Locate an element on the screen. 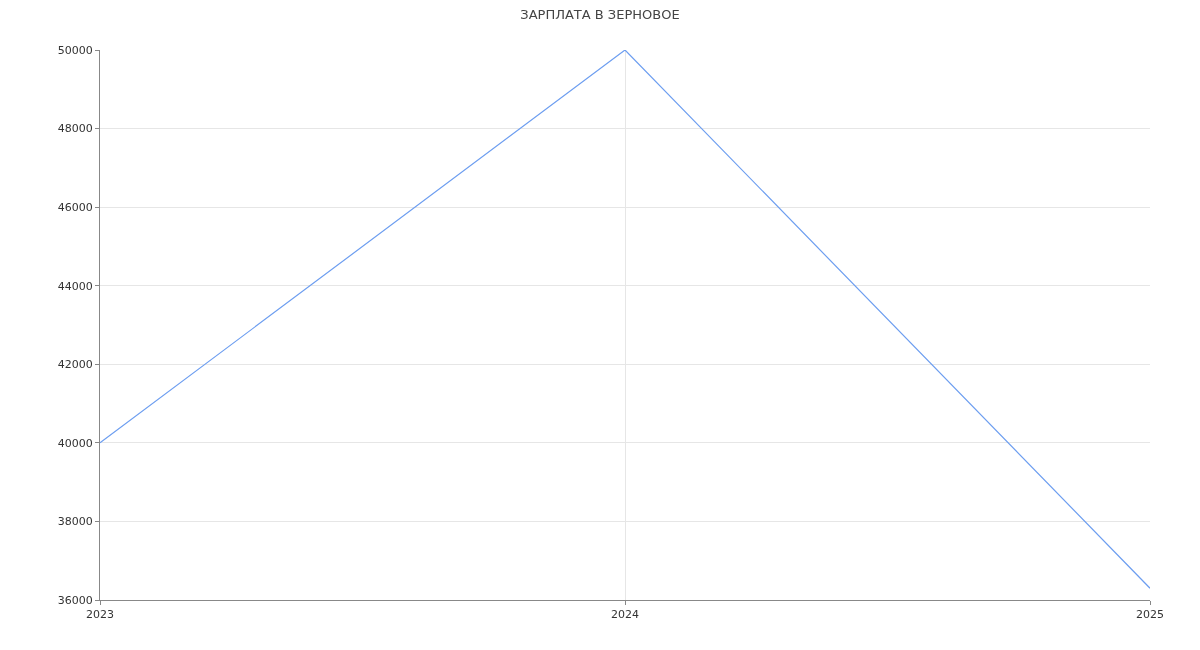 This screenshot has width=1200, height=650. y-tick-label: 40000 is located at coordinates (75, 443).